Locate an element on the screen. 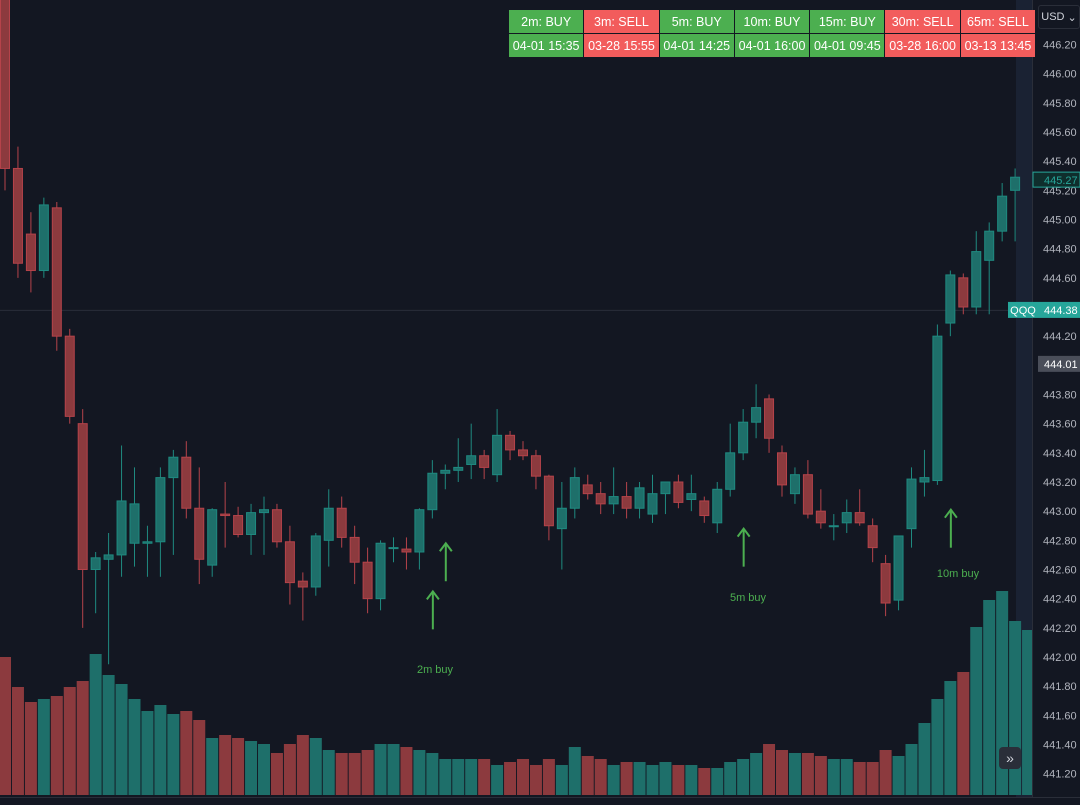  currency-selector: USD ⌄ is located at coordinates (1059, 17).